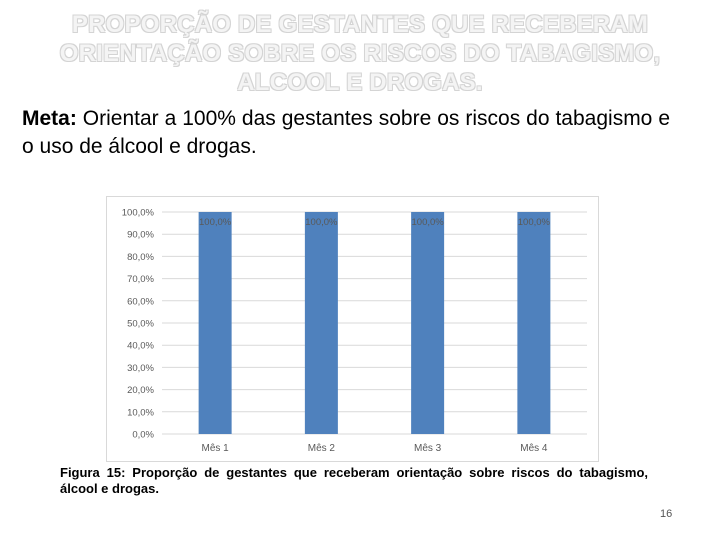 The width and height of the screenshot is (720, 540). What do you see at coordinates (140, 257) in the screenshot?
I see `y-tick-label: 80,0%` at bounding box center [140, 257].